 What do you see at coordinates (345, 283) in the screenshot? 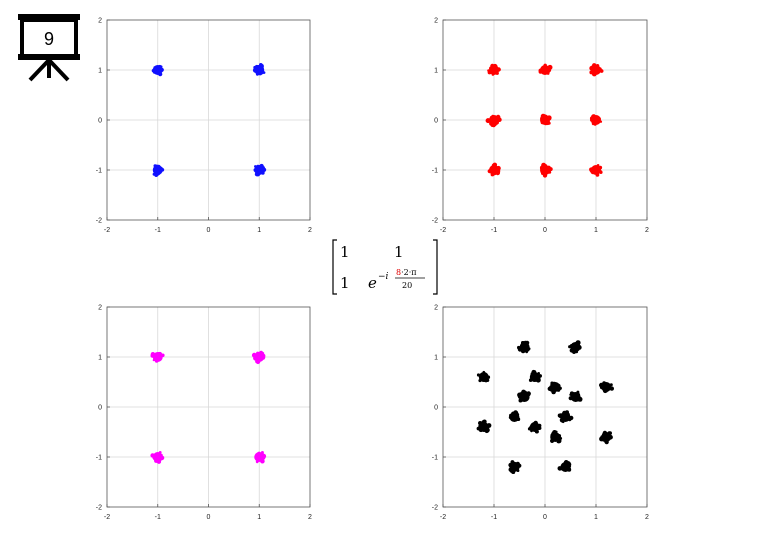
I see `matrix-r2c1: 1` at bounding box center [345, 283].